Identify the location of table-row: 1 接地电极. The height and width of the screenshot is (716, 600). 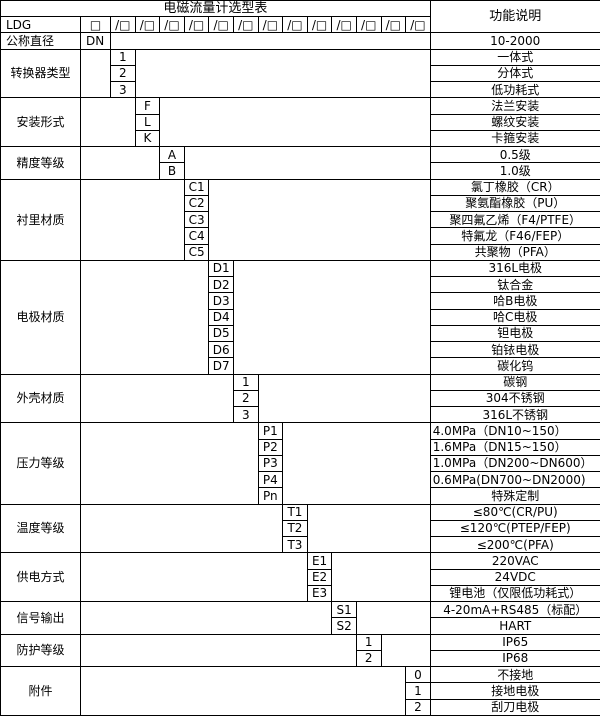
(300, 691).